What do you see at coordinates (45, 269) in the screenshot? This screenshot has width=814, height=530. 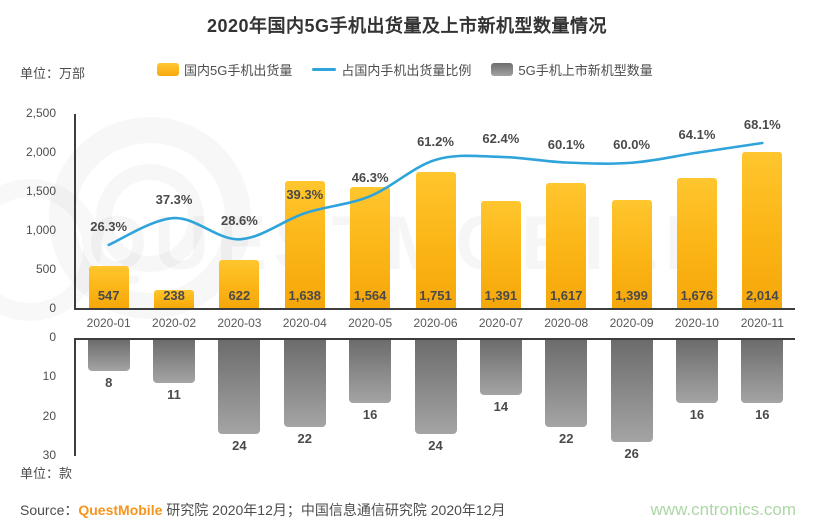 I see `top-y-tick-label: 500` at bounding box center [45, 269].